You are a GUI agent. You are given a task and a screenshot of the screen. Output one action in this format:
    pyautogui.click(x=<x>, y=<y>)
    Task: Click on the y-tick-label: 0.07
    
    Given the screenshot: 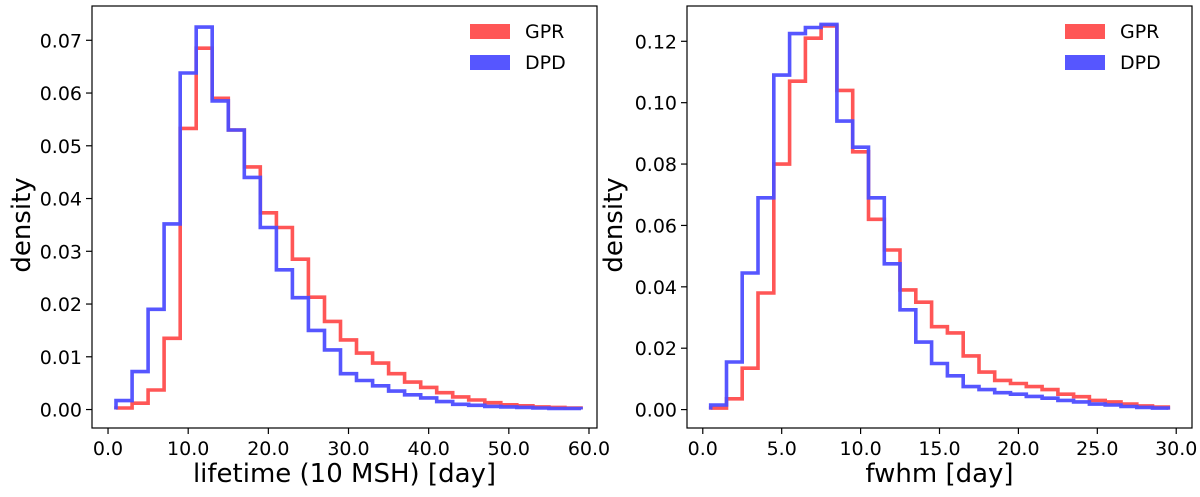 What is the action you would take?
    pyautogui.click(x=61, y=41)
    